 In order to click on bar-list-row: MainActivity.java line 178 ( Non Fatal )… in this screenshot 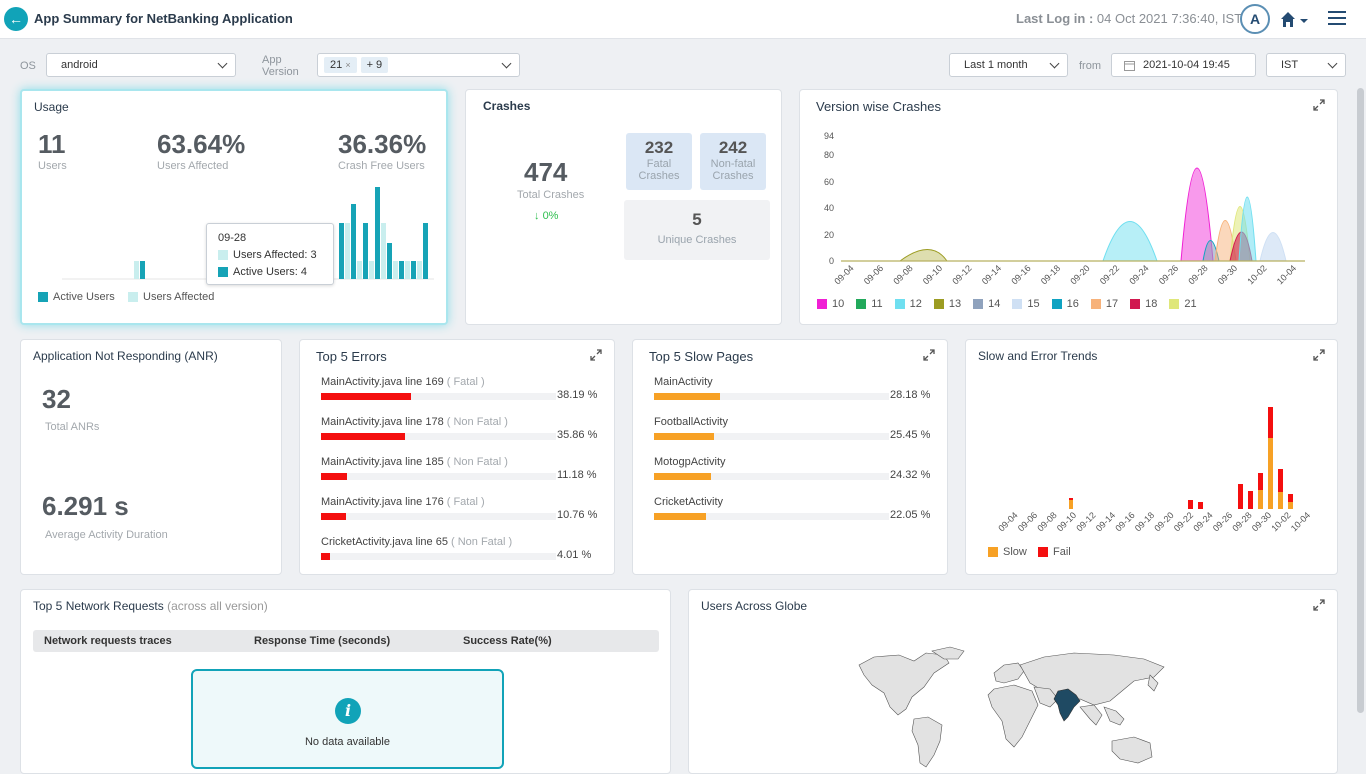, I will do `click(461, 428)`.